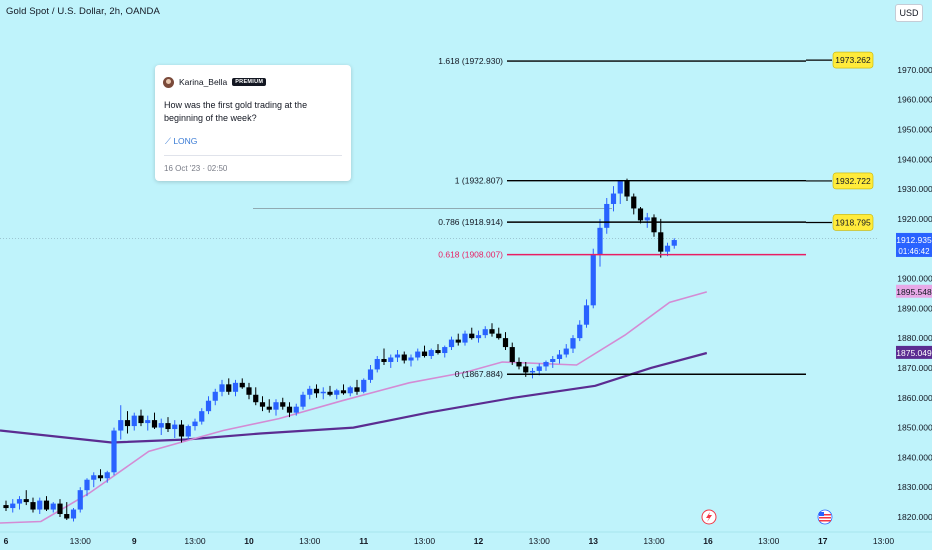  I want to click on idea-card-header: Karina_Bella PREMIUM, so click(215, 82).